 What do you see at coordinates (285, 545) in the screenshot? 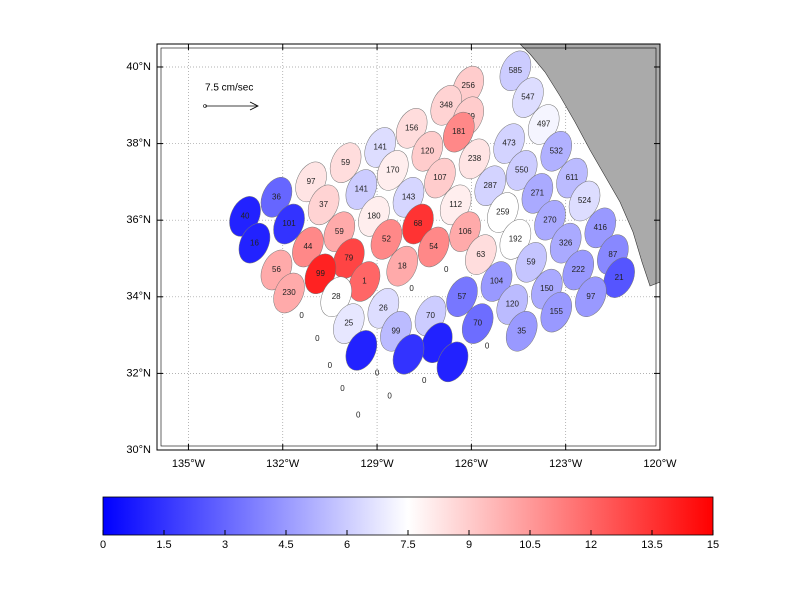
I see `colorbar-tick-label: 4.5` at bounding box center [285, 545].